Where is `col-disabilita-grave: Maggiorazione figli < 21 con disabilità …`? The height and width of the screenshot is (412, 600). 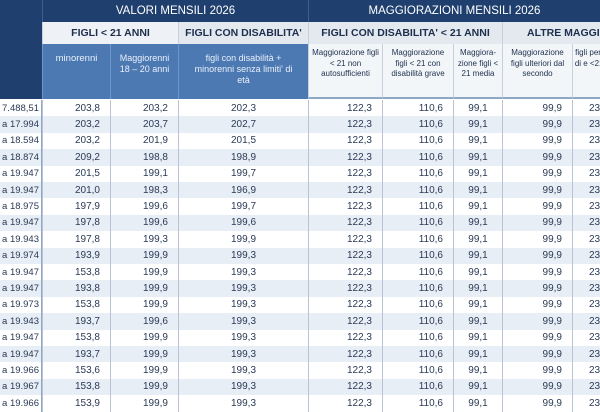
col-disabilita-grave: Maggiorazione figli < 21 con disabilità … is located at coordinates (417, 71).